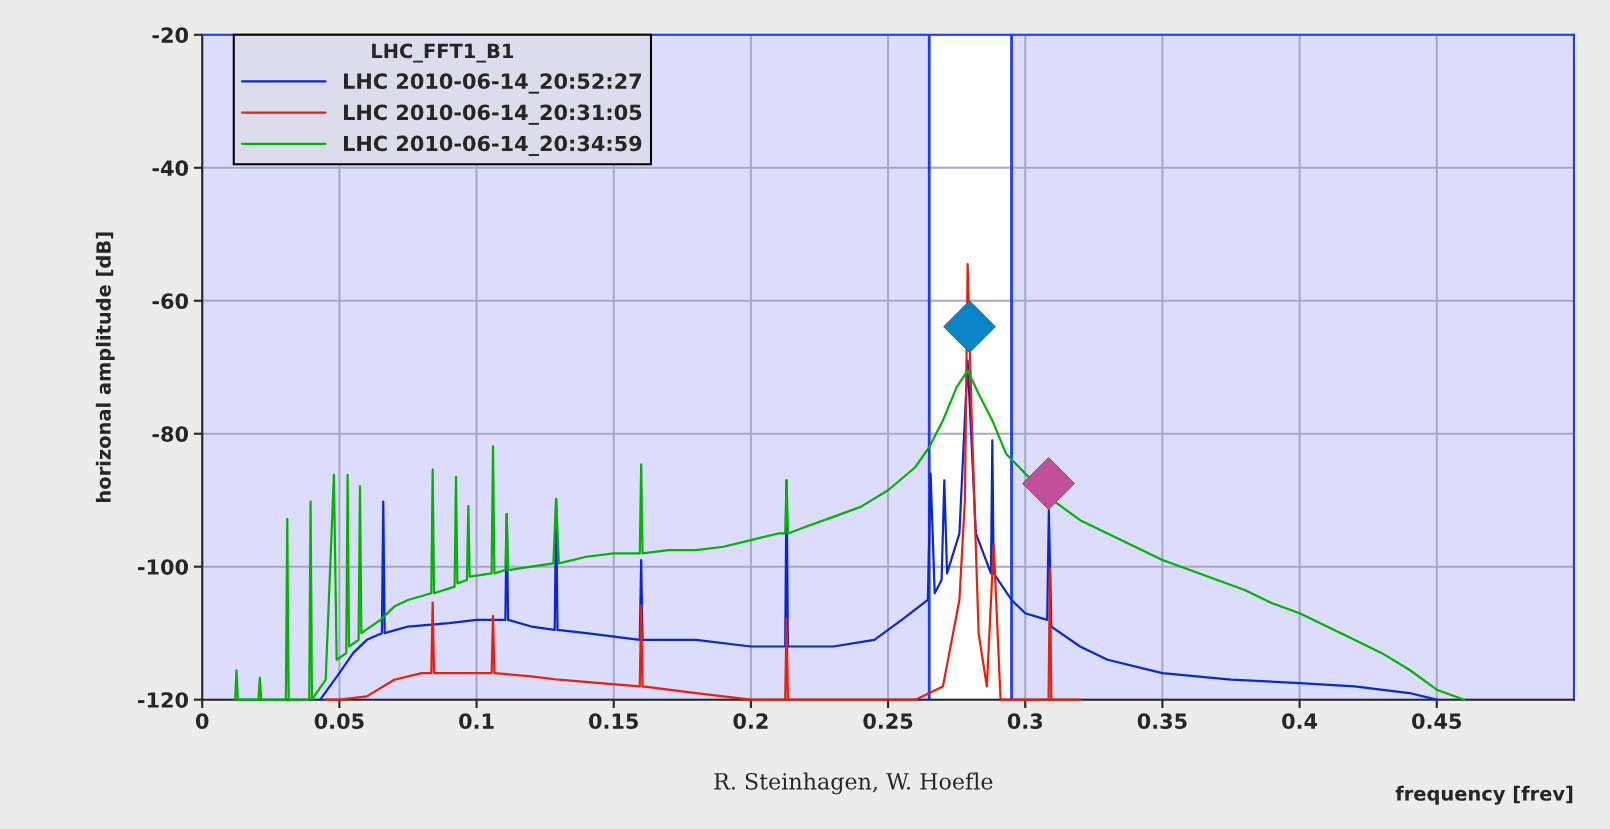  What do you see at coordinates (493, 114) in the screenshot?
I see `legend-label: LHC 2010-06-14_20:31:05` at bounding box center [493, 114].